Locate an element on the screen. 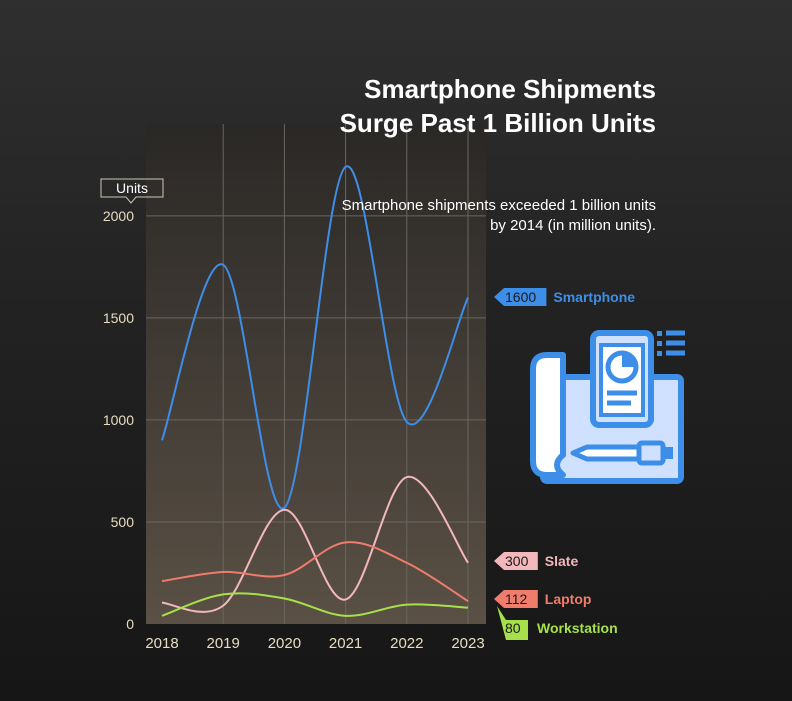  end-label-workstation: 80 Workstation is located at coordinates (557, 623).